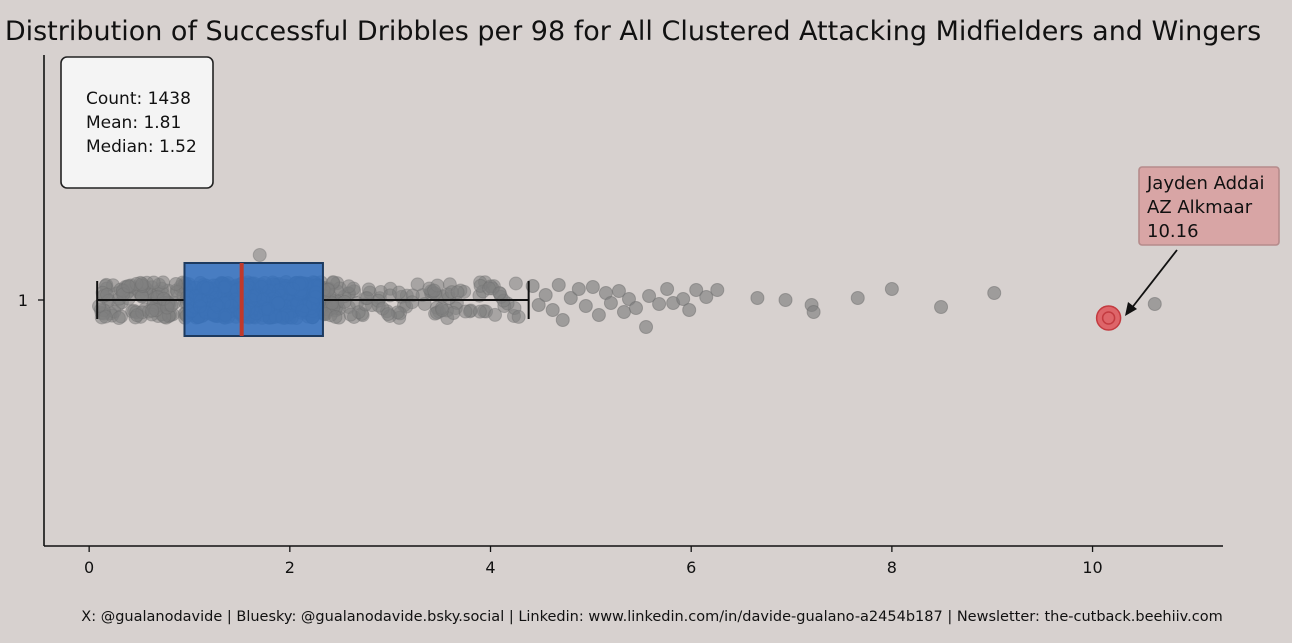 The width and height of the screenshot is (1292, 643). I want to click on stats-box-frame, so click(137, 122).